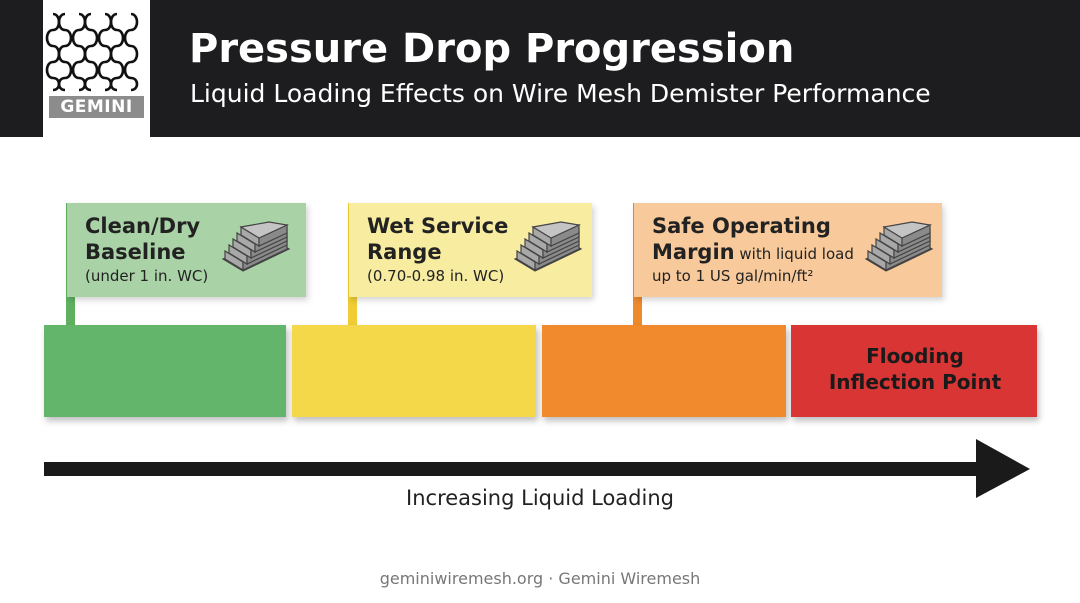 This screenshot has height=603, width=1080. What do you see at coordinates (915, 356) in the screenshot?
I see `stage-title-line1: Flooding` at bounding box center [915, 356].